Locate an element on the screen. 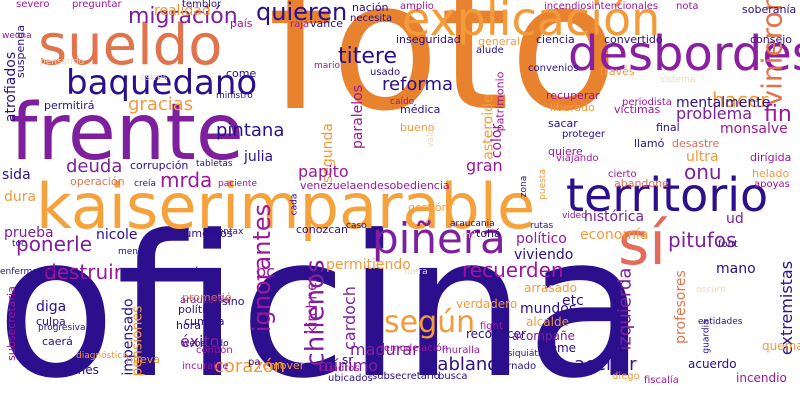  cloud-word: estrés is located at coordinates (154, 78).